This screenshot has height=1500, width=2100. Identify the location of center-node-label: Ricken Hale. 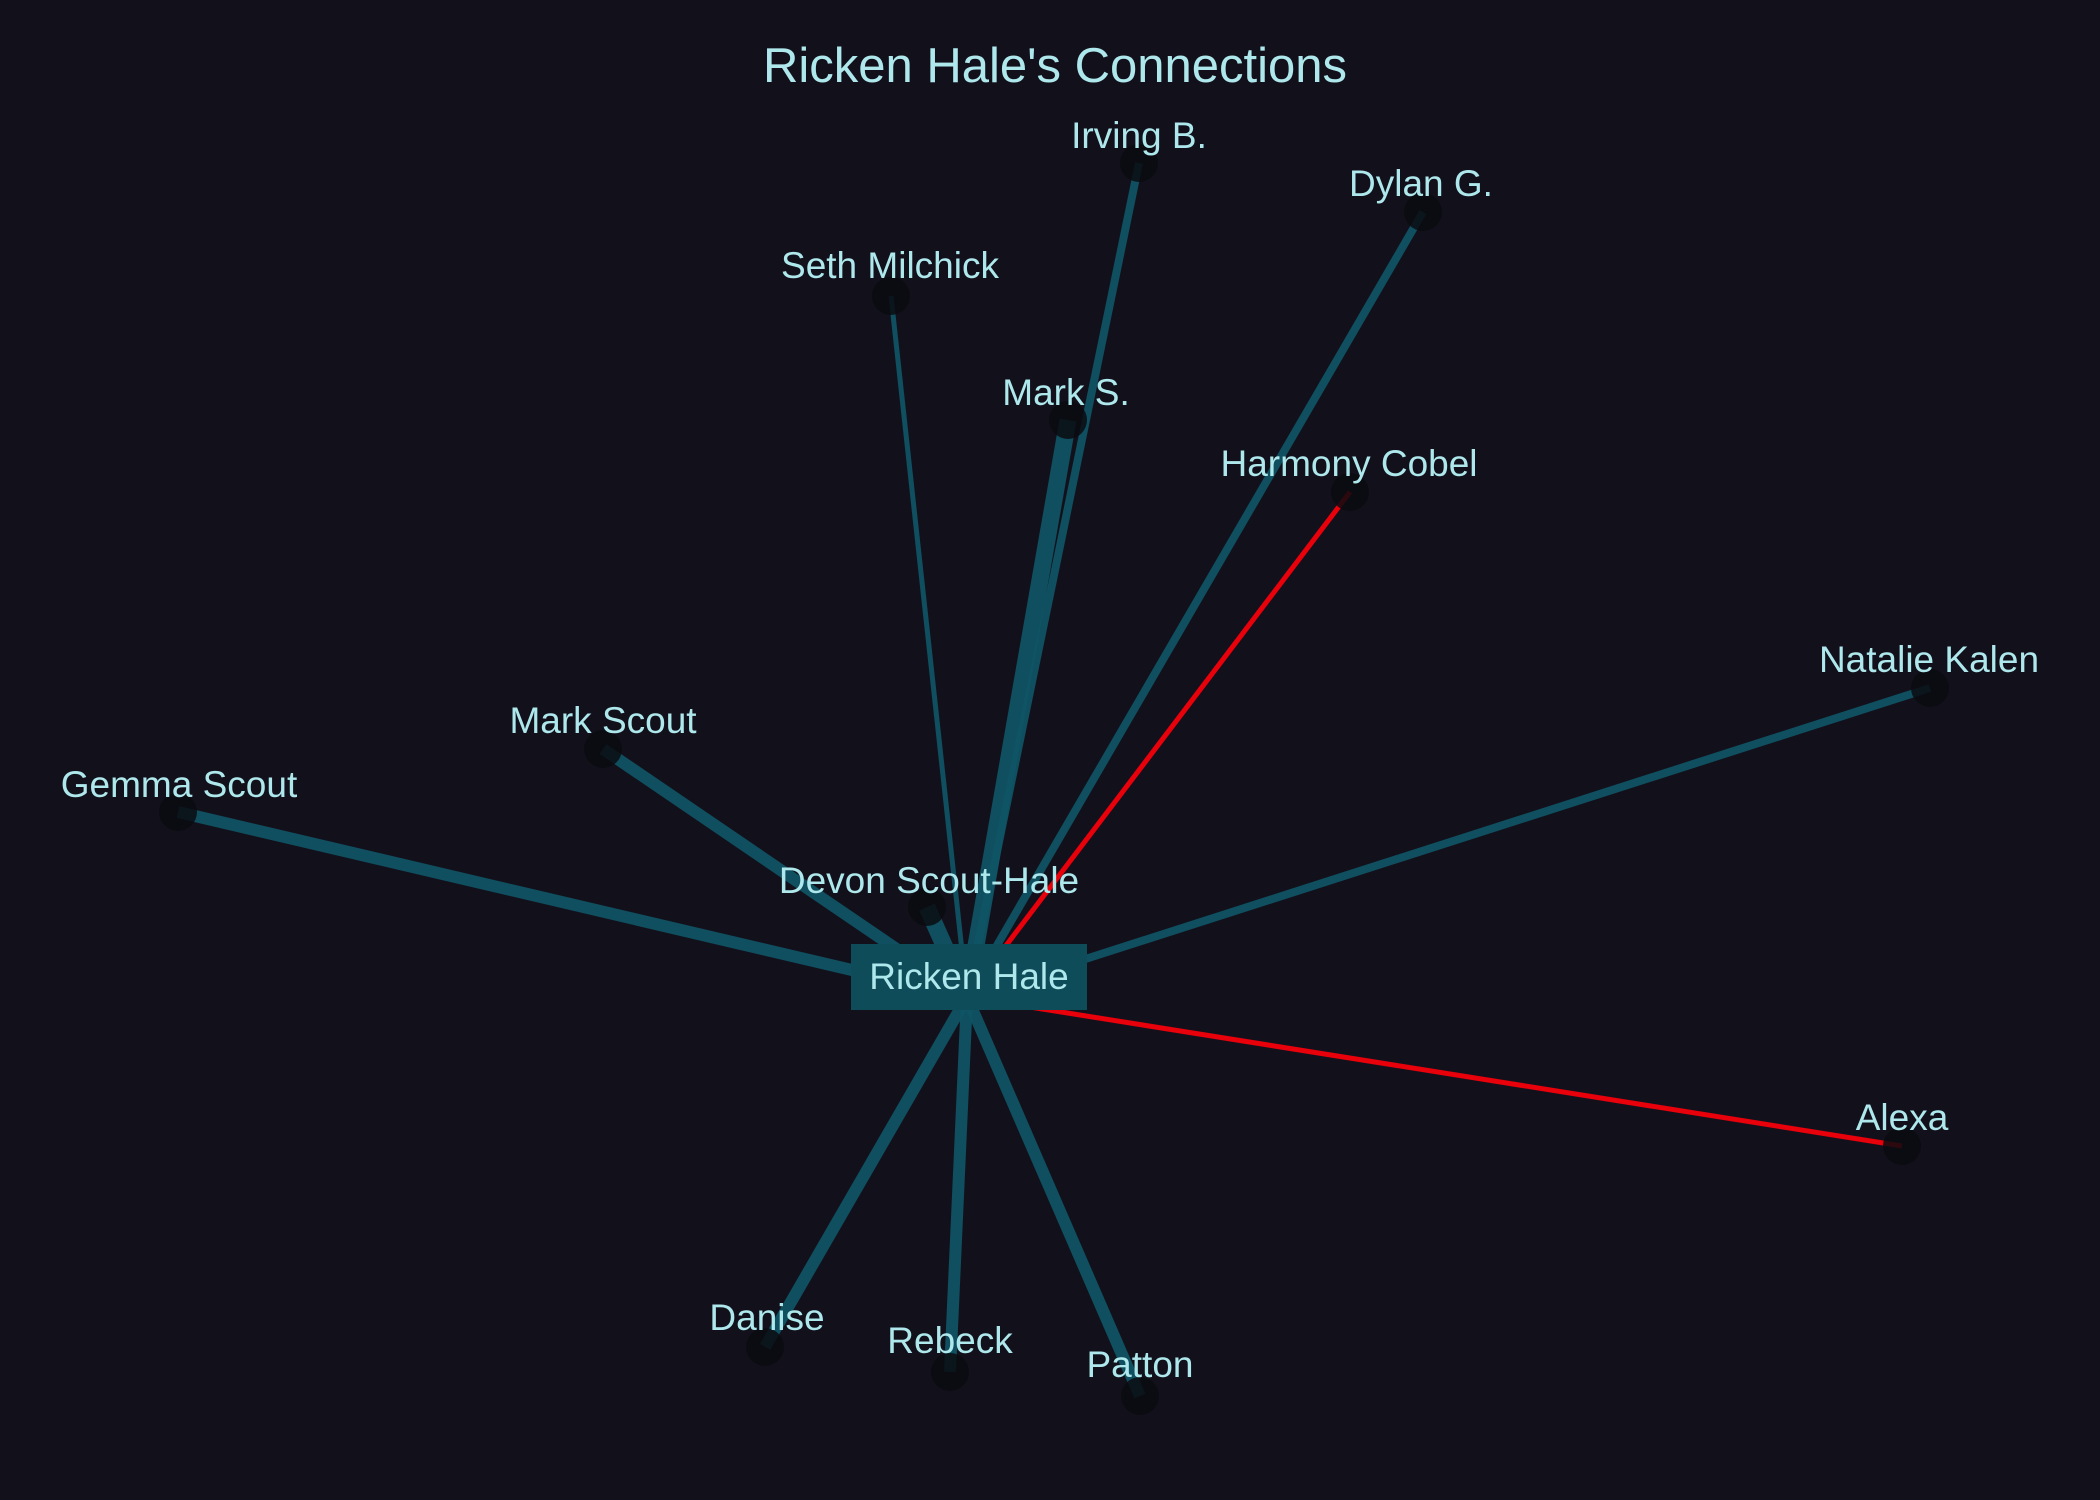
(968, 976).